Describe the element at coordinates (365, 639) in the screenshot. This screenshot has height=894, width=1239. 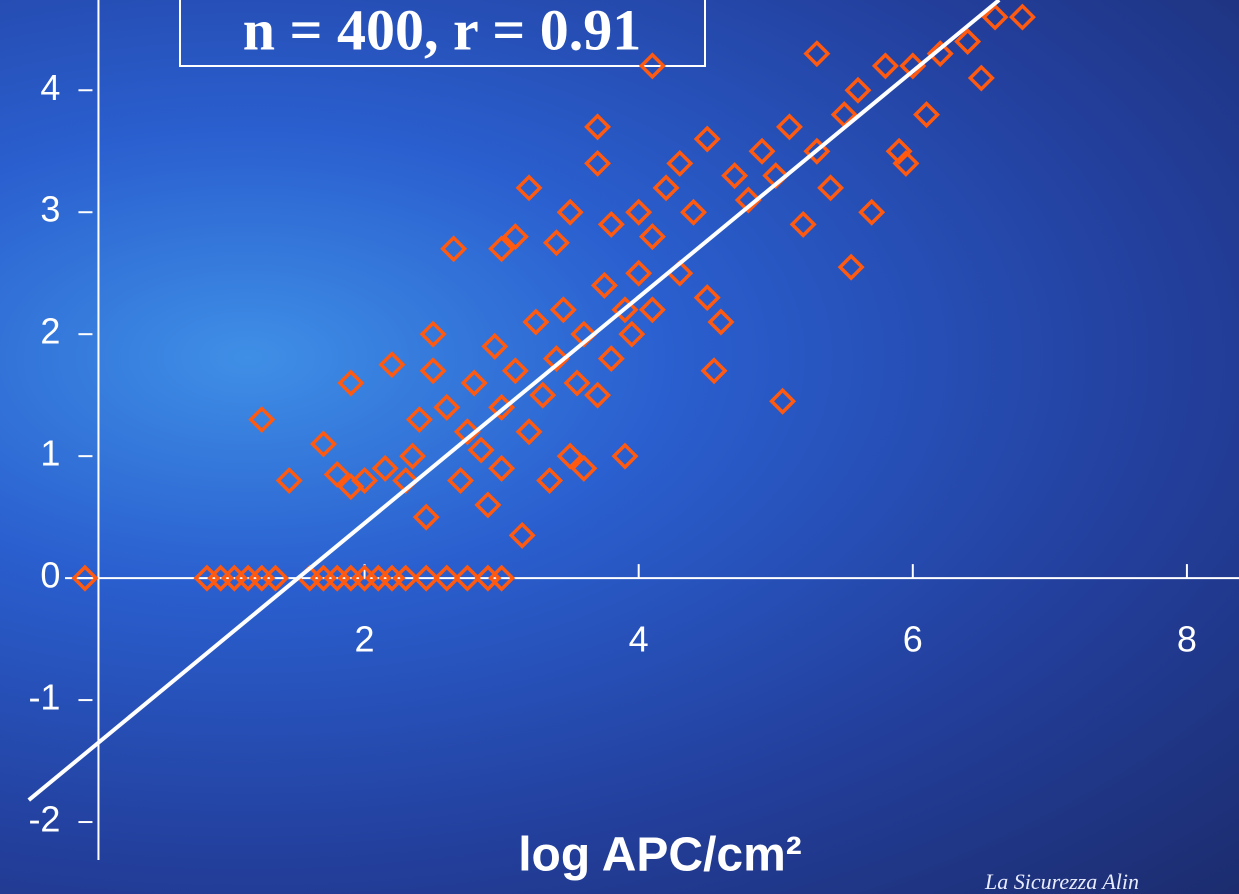
I see `x-tick-label: 2` at that location.